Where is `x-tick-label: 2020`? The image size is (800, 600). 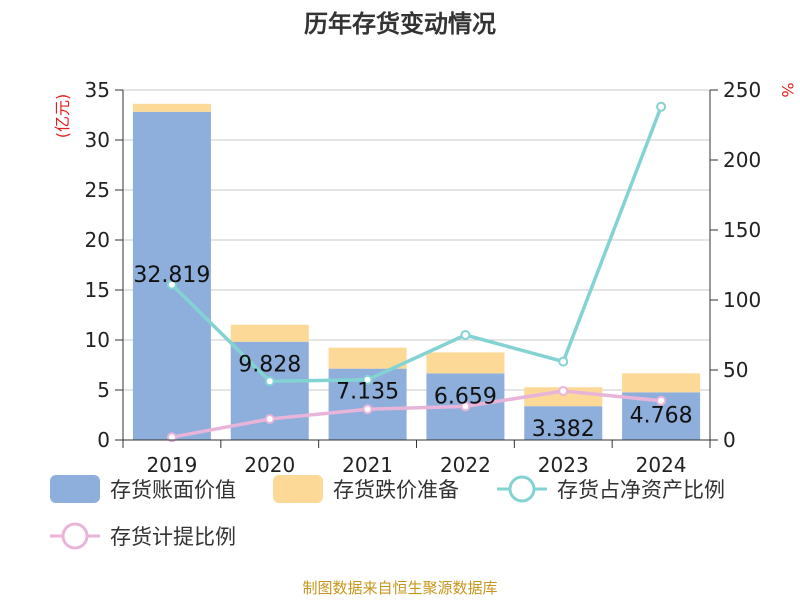
x-tick-label: 2020 is located at coordinates (269, 465).